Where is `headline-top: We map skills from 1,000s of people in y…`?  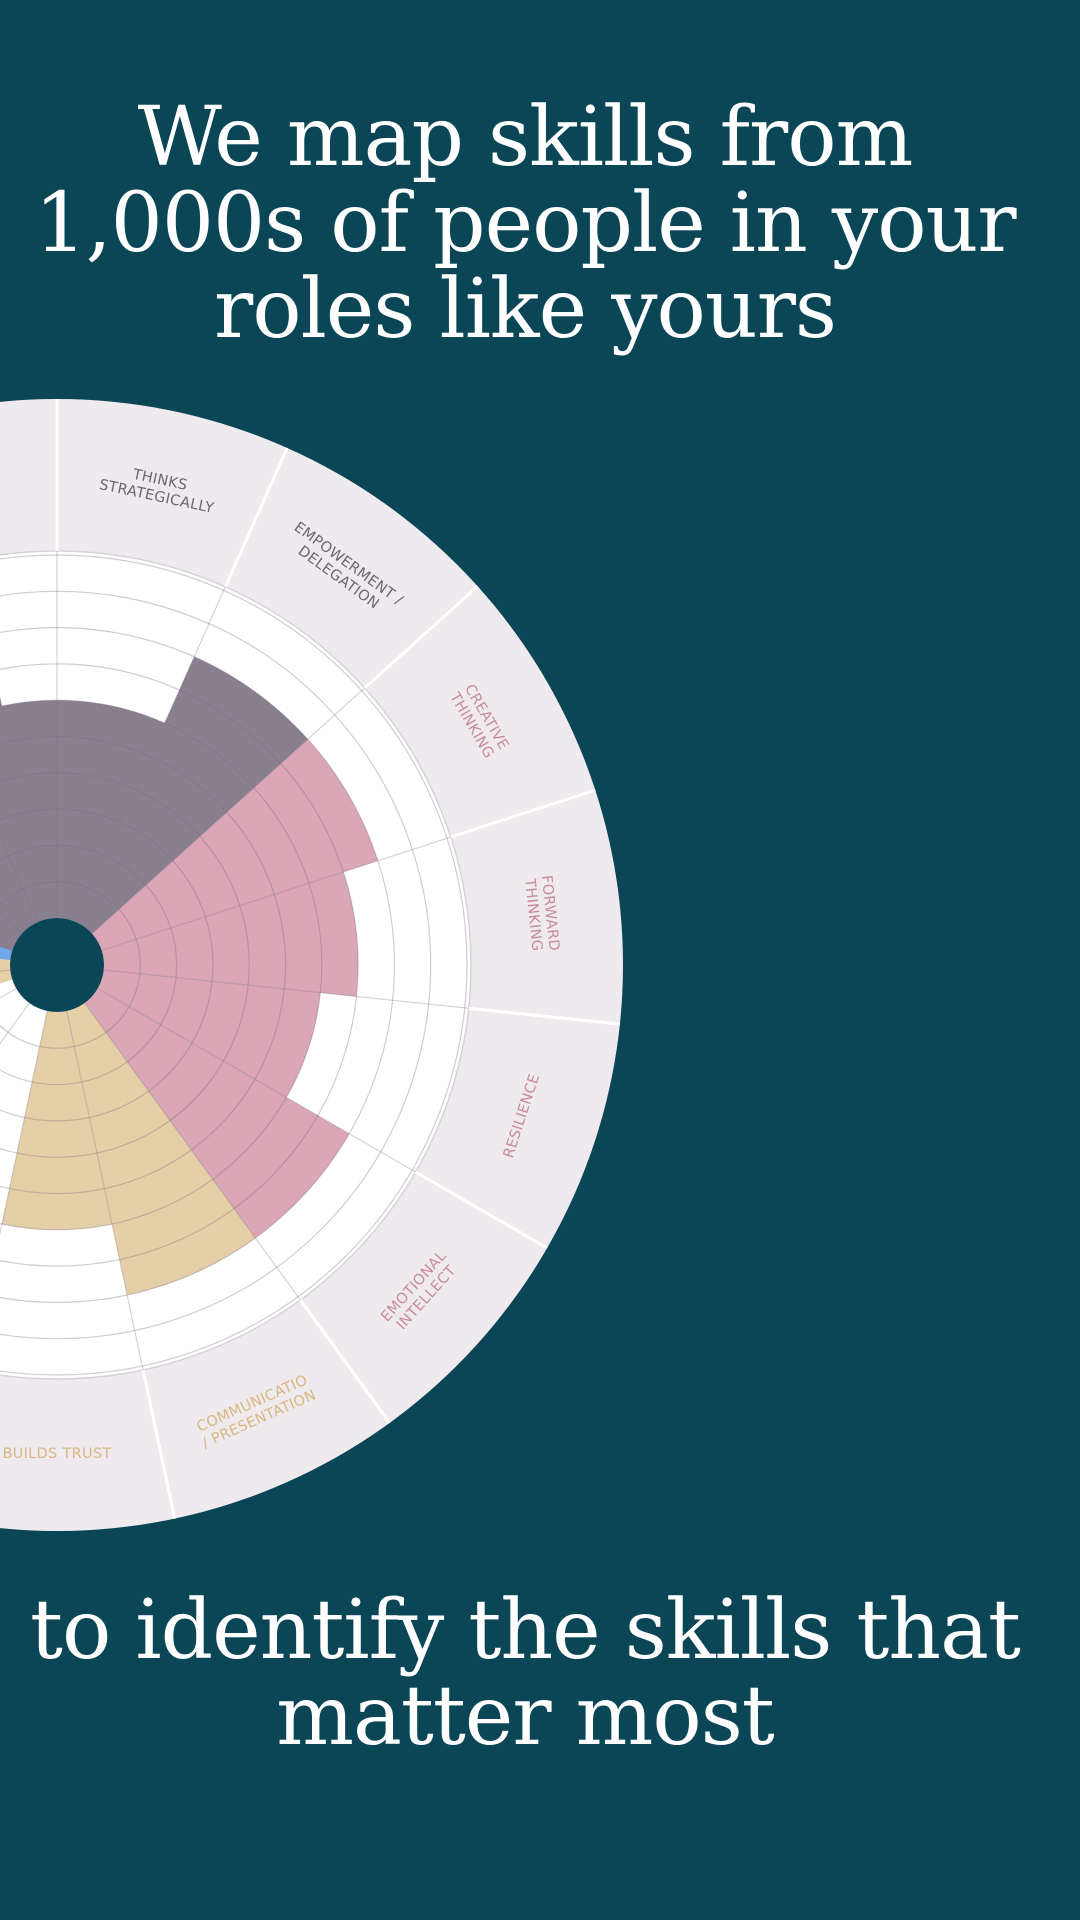 headline-top: We map skills from 1,000s of people in y… is located at coordinates (525, 224).